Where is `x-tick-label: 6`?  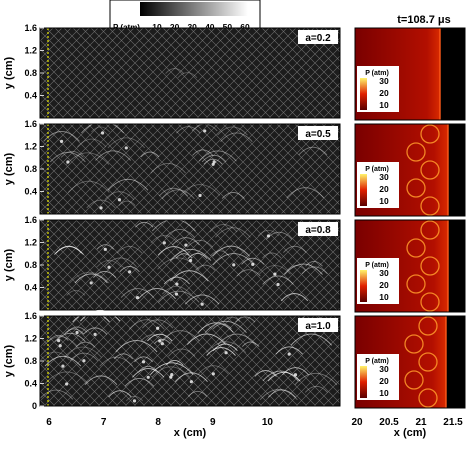 x-tick-label: 6 is located at coordinates (49, 422).